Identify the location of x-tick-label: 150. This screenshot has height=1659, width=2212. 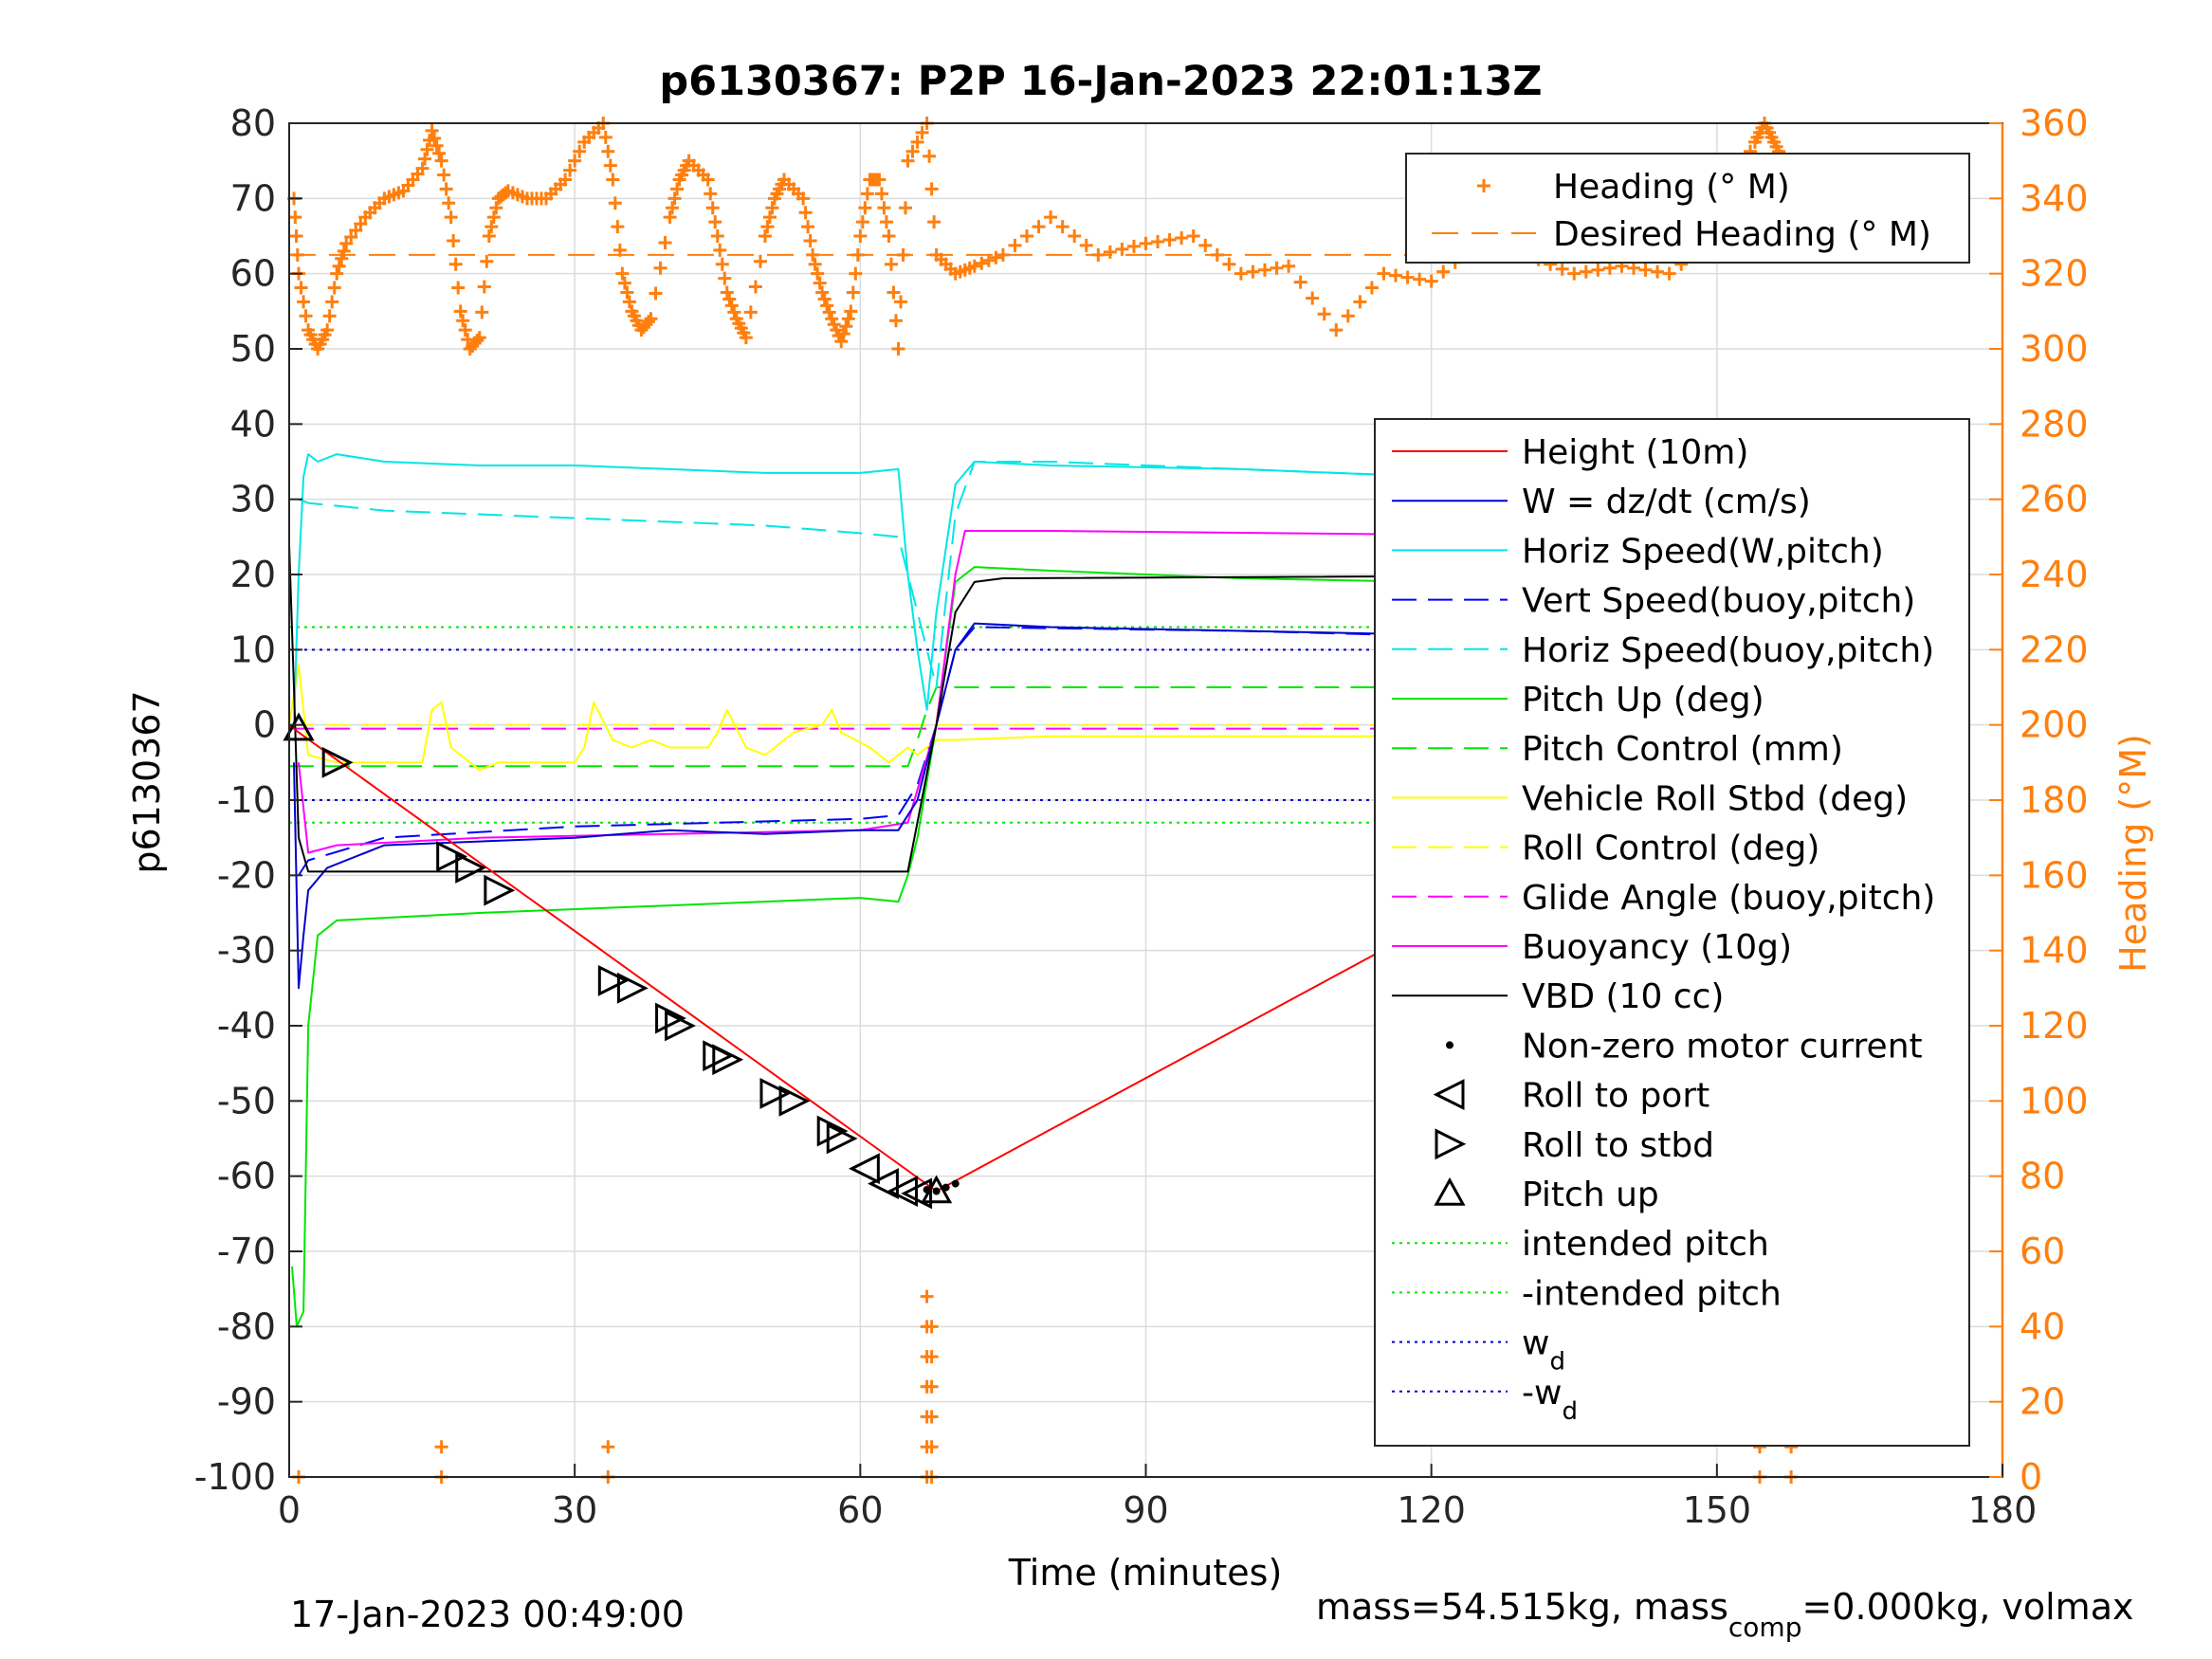
(1717, 1510).